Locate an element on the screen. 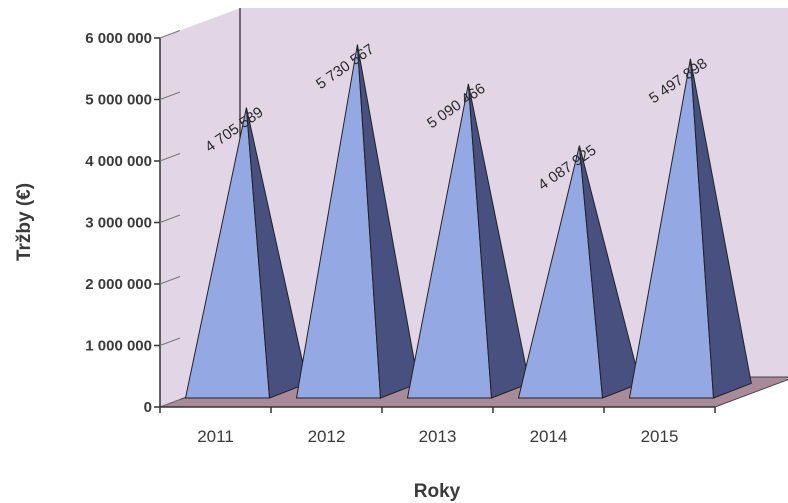 The height and width of the screenshot is (503, 788). y-tick-label: 6 000 000 is located at coordinates (118, 38).